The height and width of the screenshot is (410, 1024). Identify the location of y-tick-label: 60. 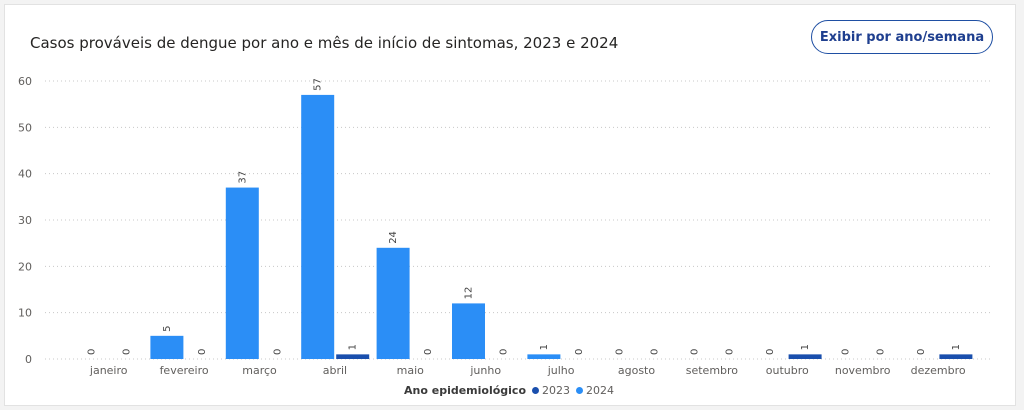
(25, 81).